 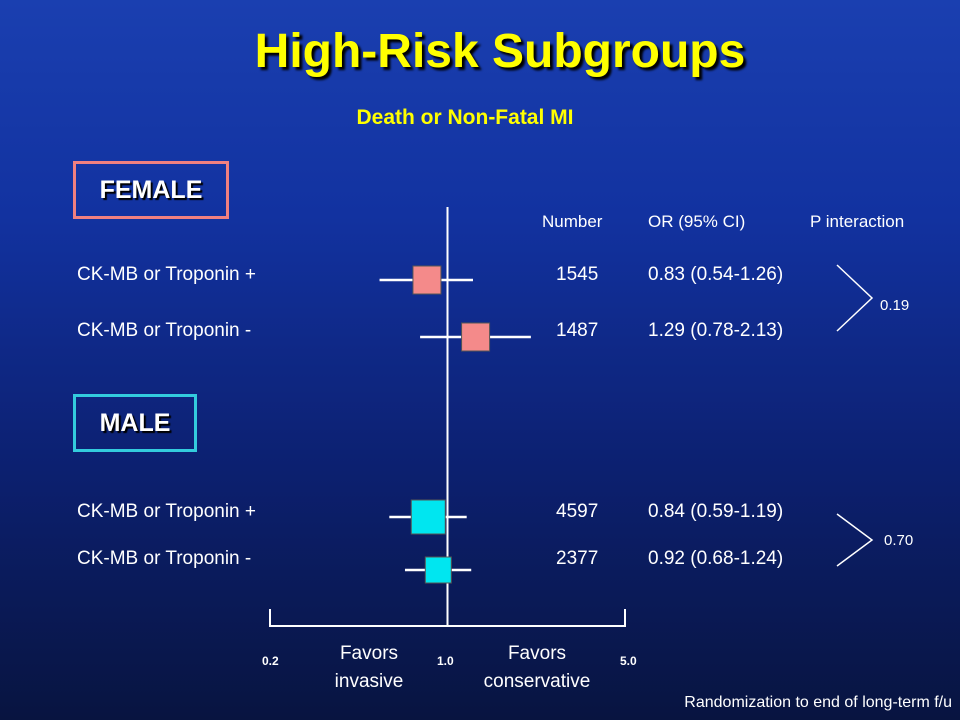 I want to click on male-group-box: MALE, so click(x=135, y=423).